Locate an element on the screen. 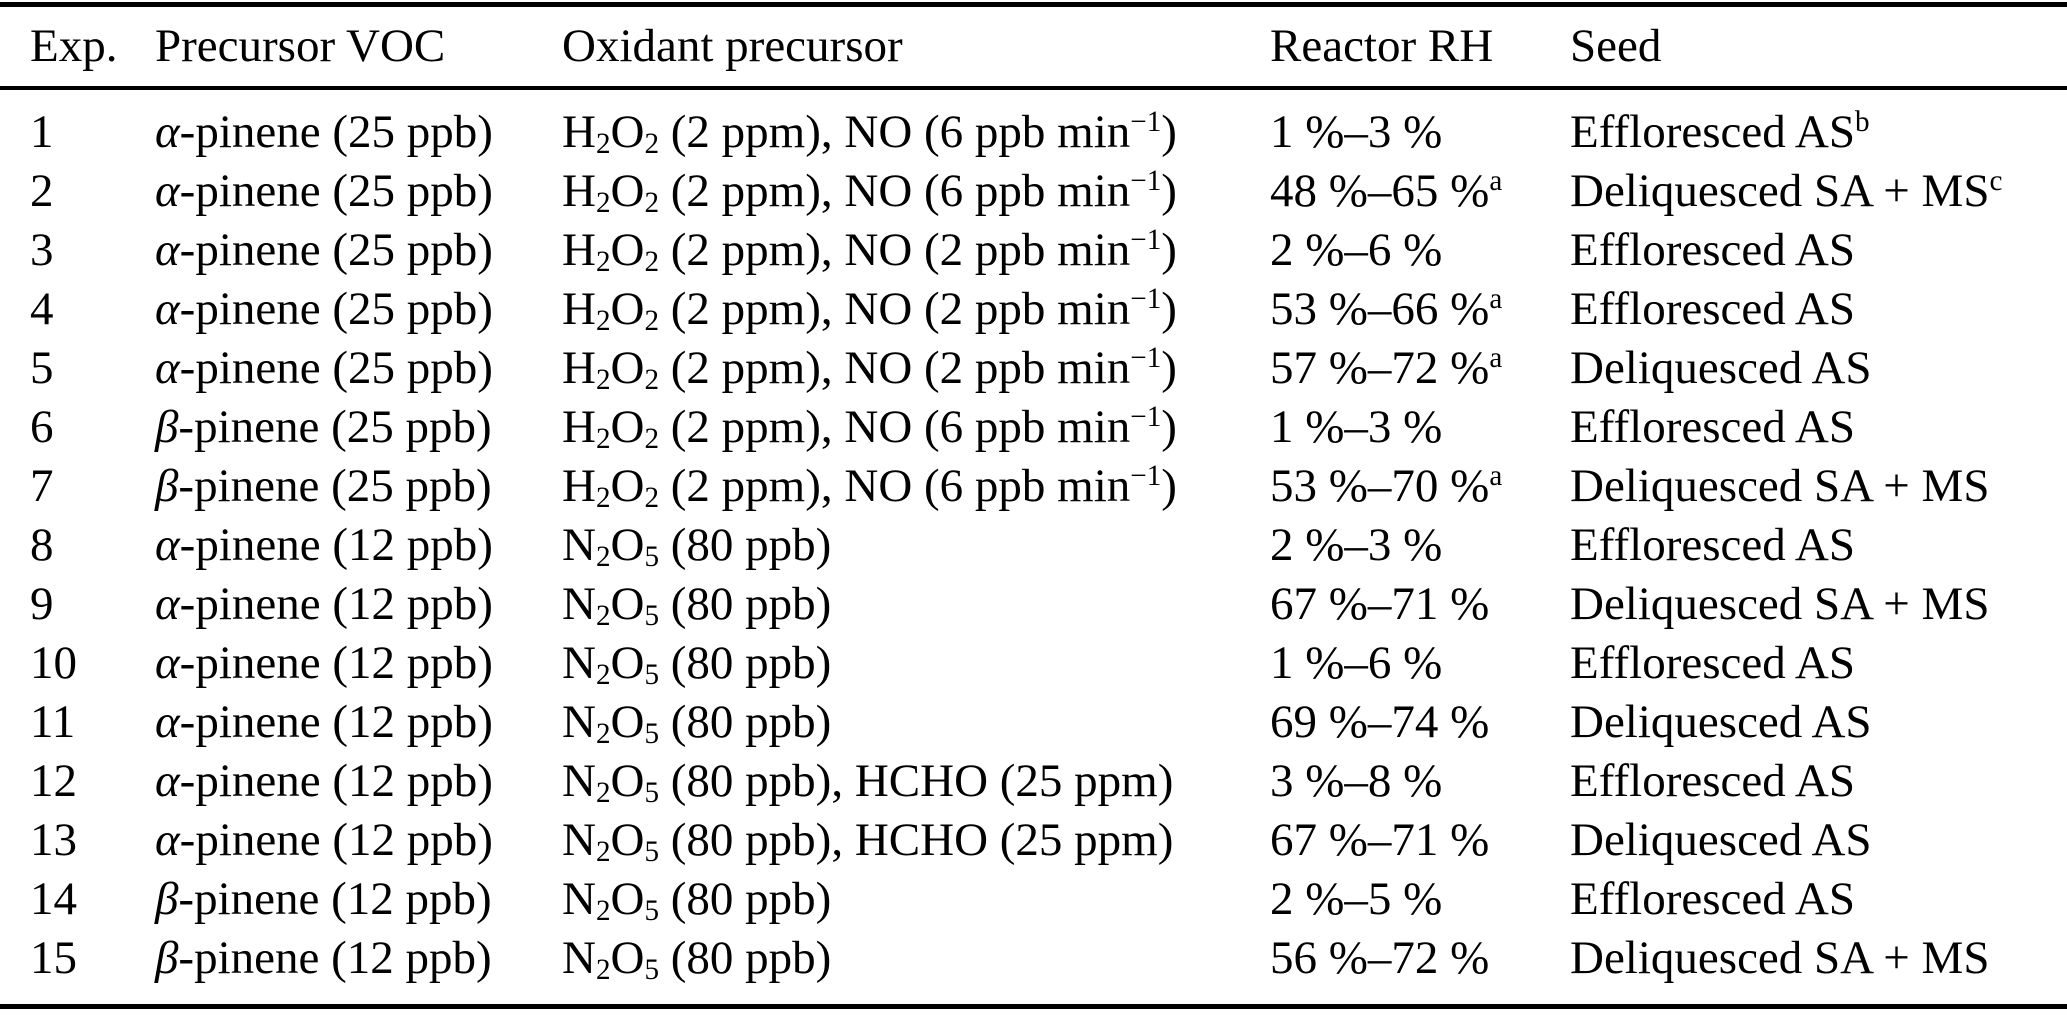 The width and height of the screenshot is (2067, 1017). cell-reactor-rh: 67 %–71 % is located at coordinates (1420, 840).